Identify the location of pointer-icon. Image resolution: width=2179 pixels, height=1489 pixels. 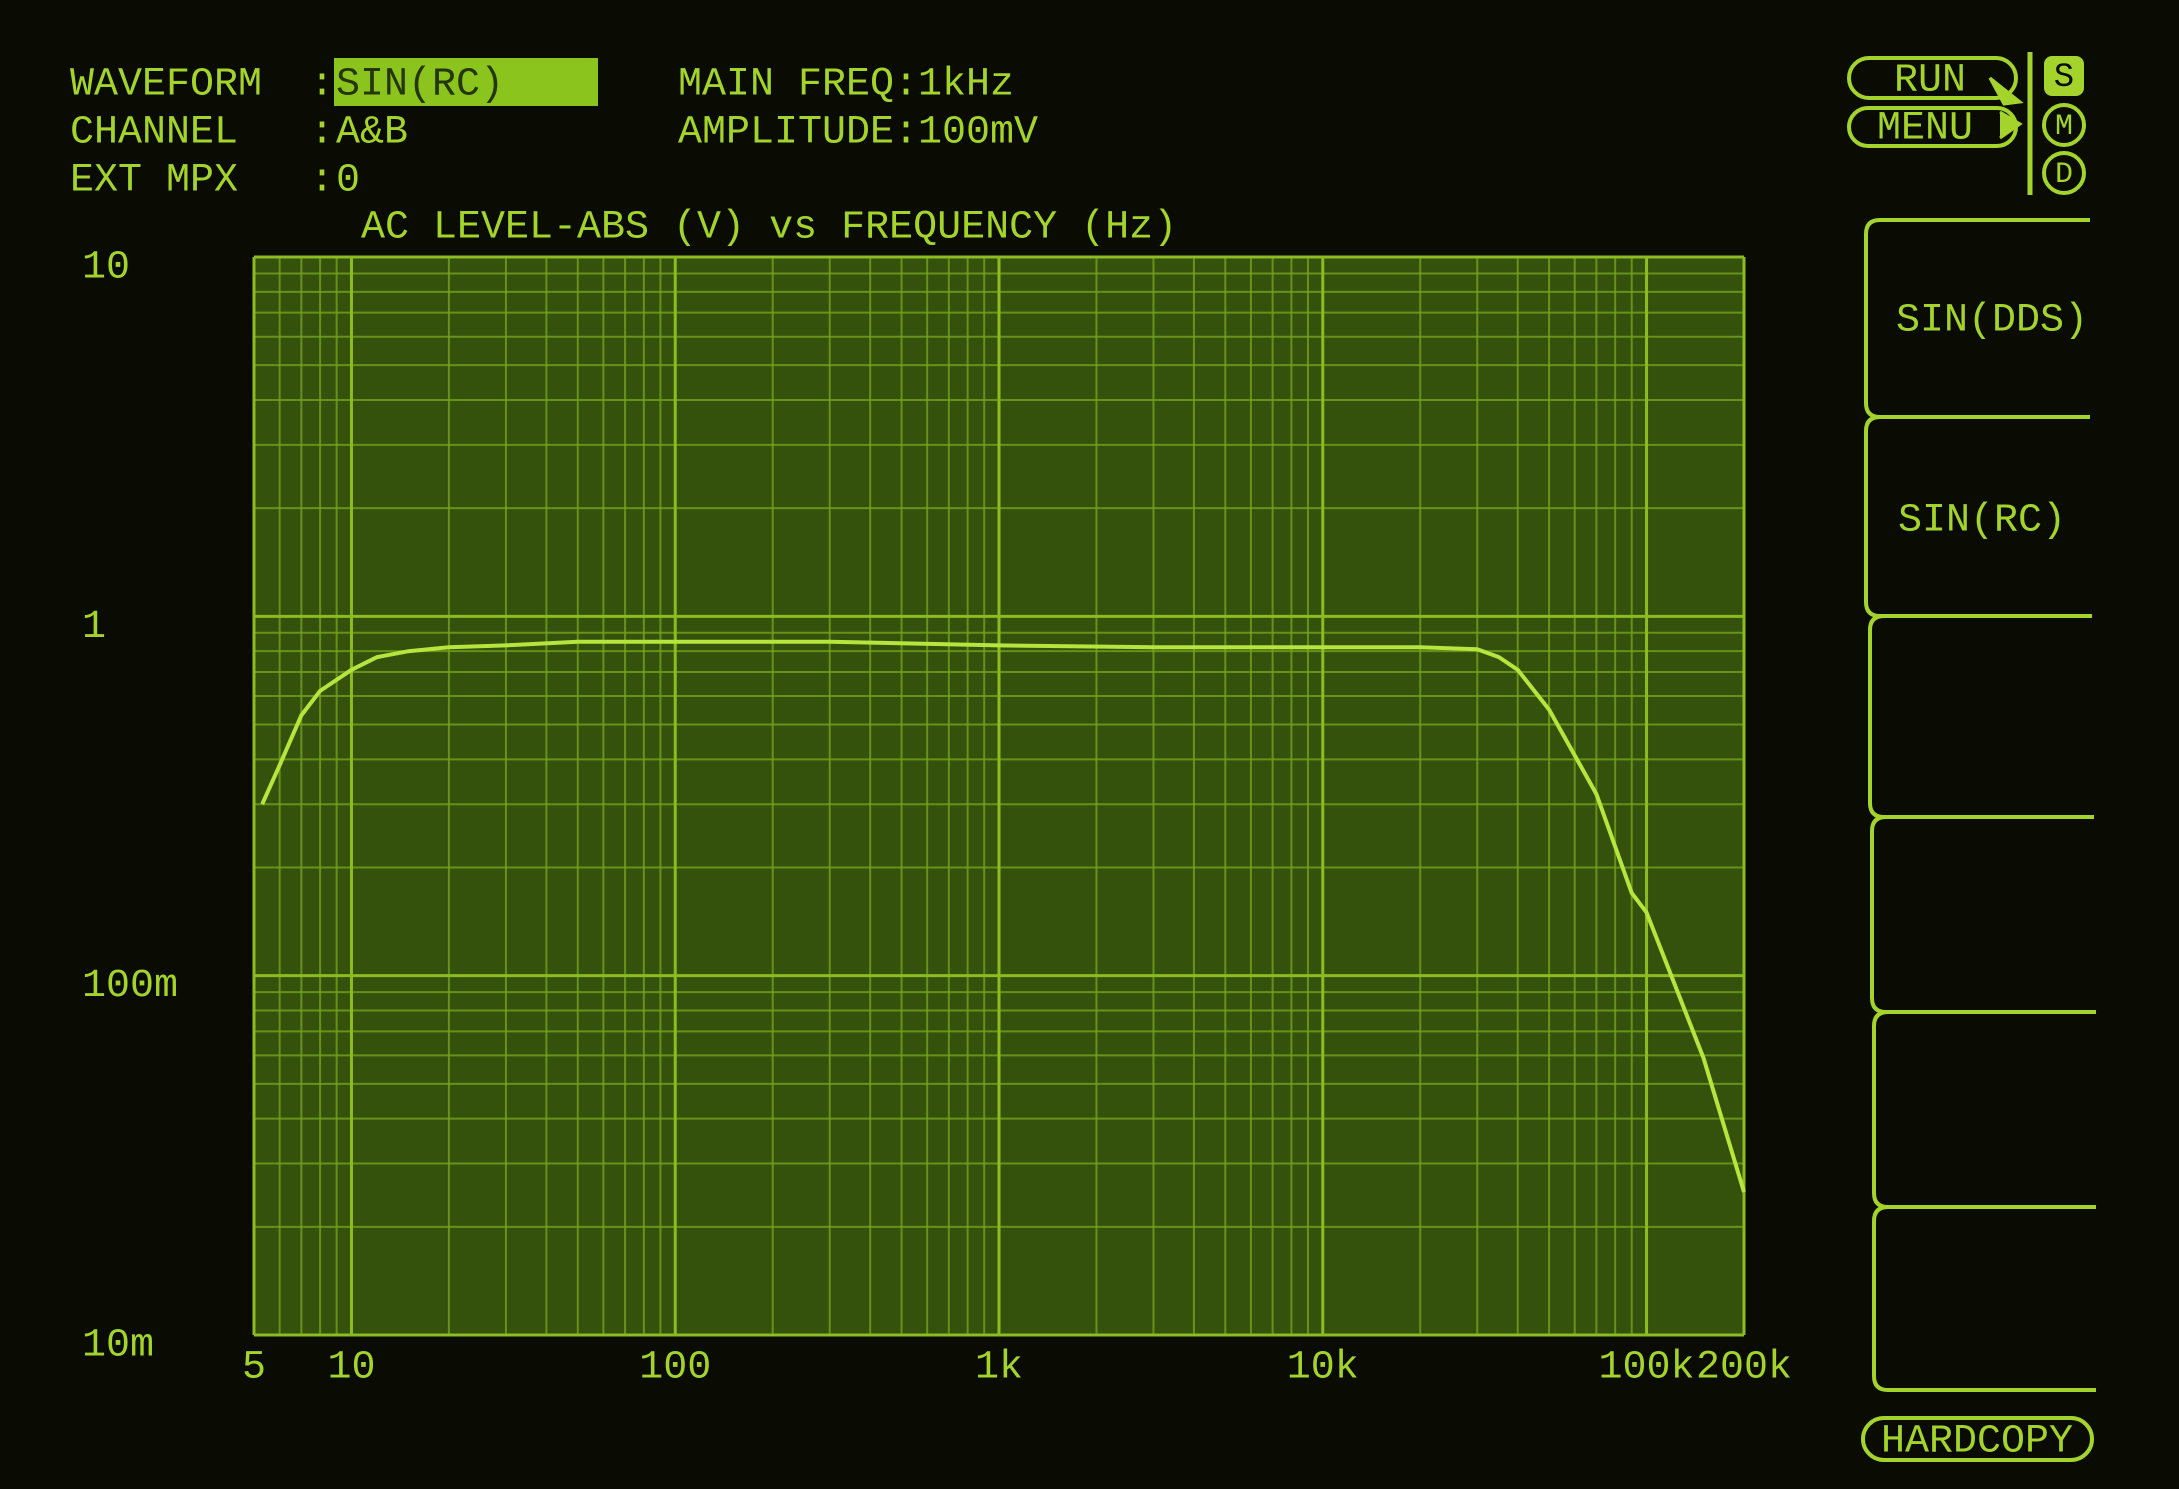
(2006, 108).